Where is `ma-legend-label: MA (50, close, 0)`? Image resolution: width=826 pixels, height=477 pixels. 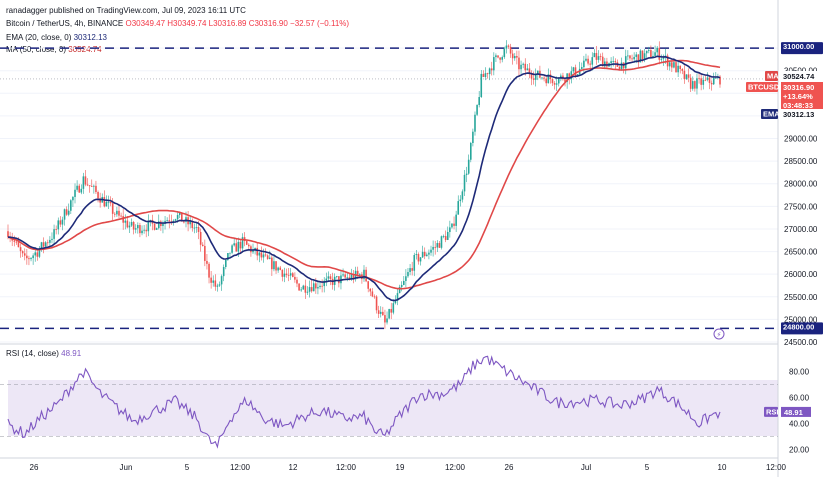
ma-legend-label: MA (50, close, 0) is located at coordinates (36, 49).